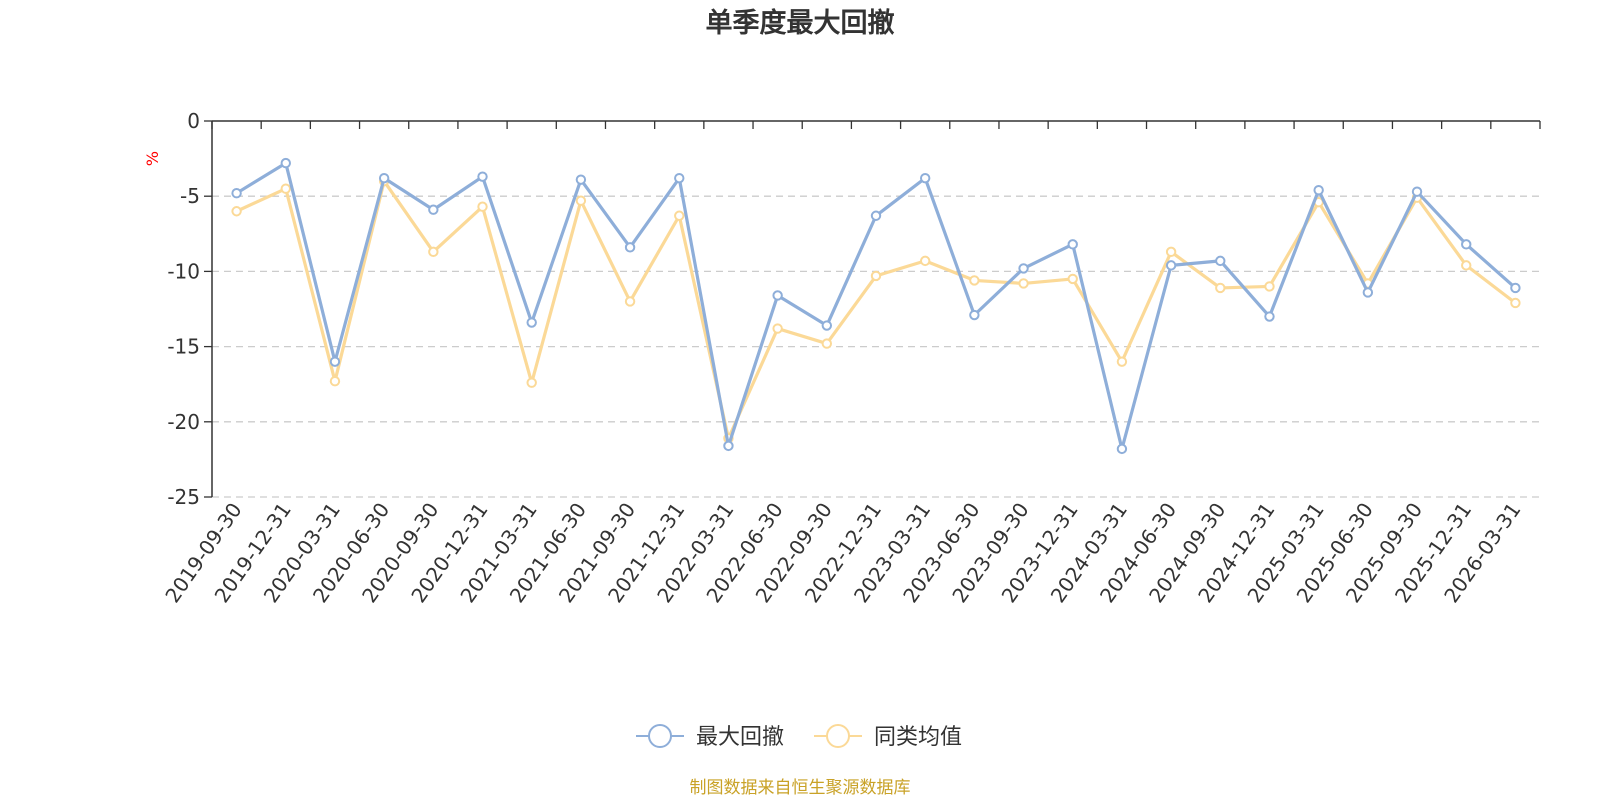 This screenshot has width=1600, height=800. Describe the element at coordinates (183, 422) in the screenshot. I see `y-tick-label: -20` at that location.